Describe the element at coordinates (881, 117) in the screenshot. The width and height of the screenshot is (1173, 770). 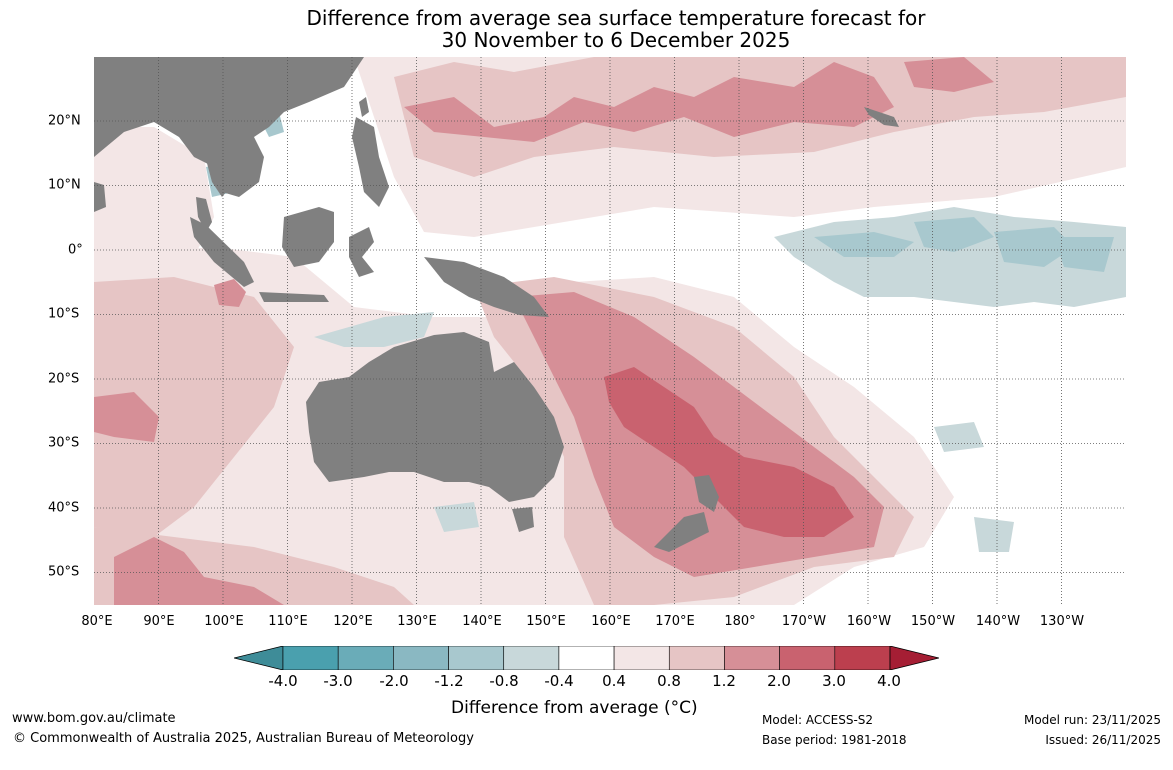
I see `hawaii` at that location.